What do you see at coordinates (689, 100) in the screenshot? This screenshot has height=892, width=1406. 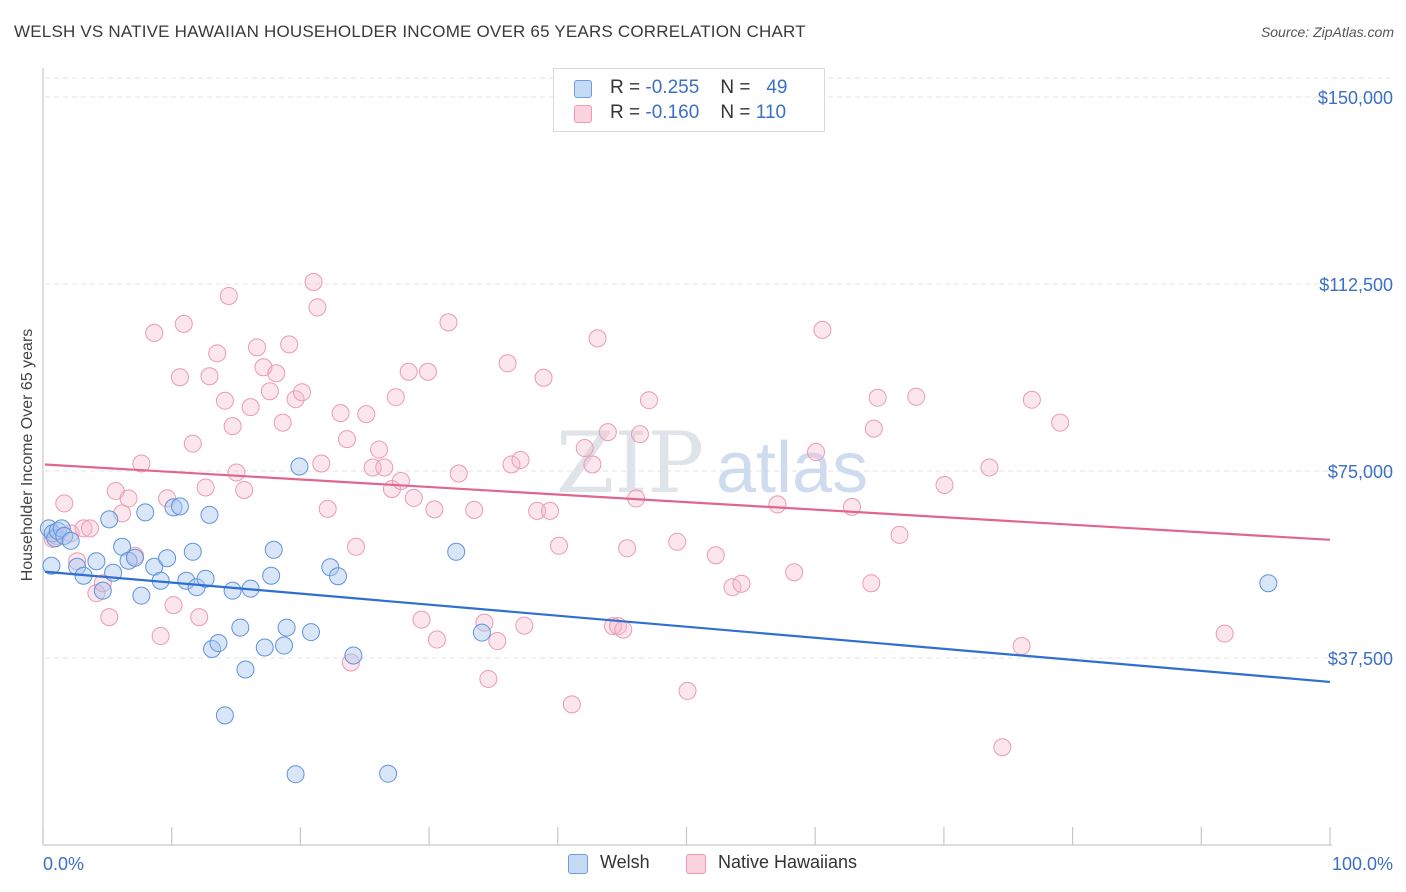 I see `stats-legend: R = -0.255 N = 49 R = -0.160 N = 110` at bounding box center [689, 100].